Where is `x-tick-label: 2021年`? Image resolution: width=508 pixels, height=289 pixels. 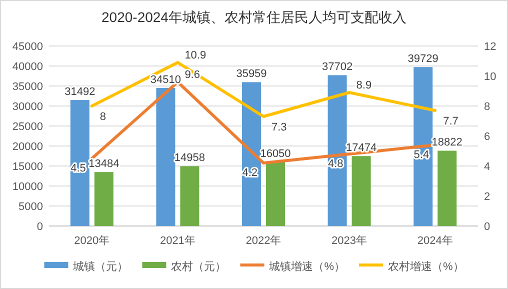 x-tick-label: 2021年 is located at coordinates (178, 241).